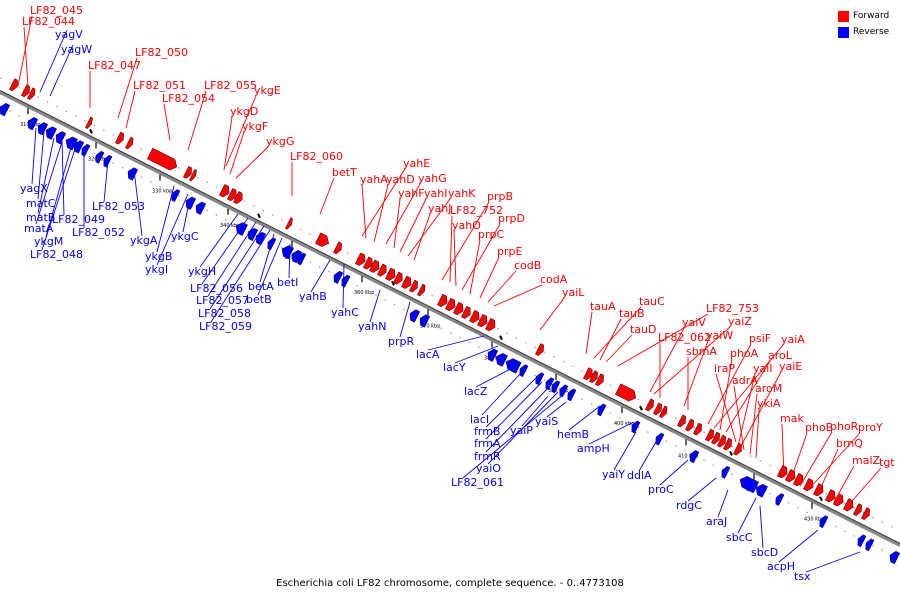  I want to click on forward-gene-label: LF82_051, so click(159, 85).